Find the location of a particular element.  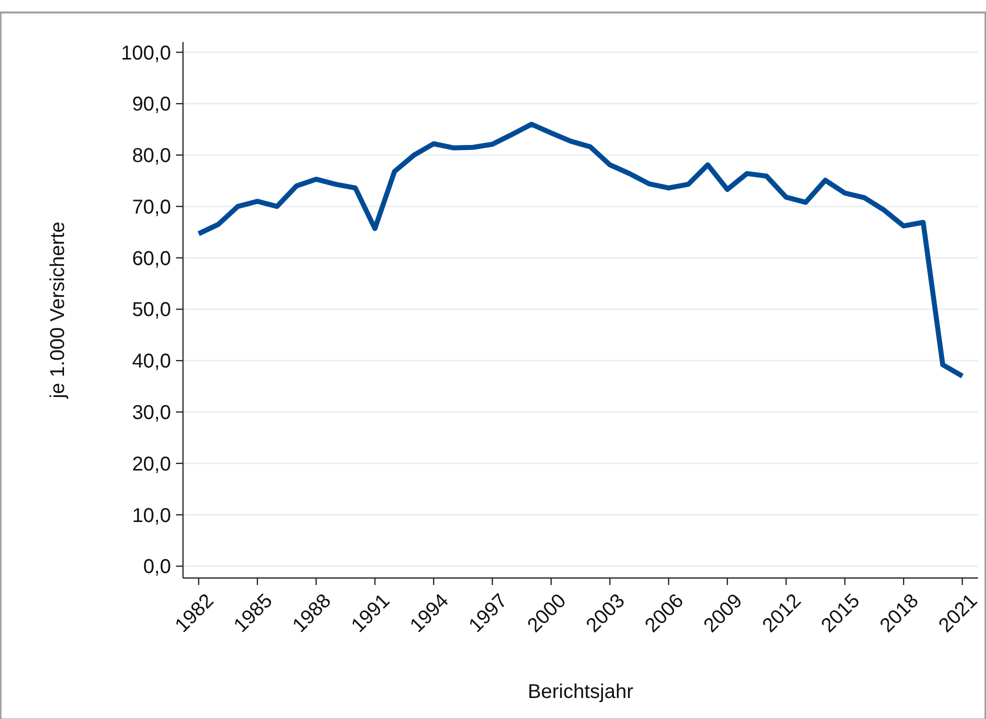

y-tick-label: 0,0 is located at coordinates (157, 567).